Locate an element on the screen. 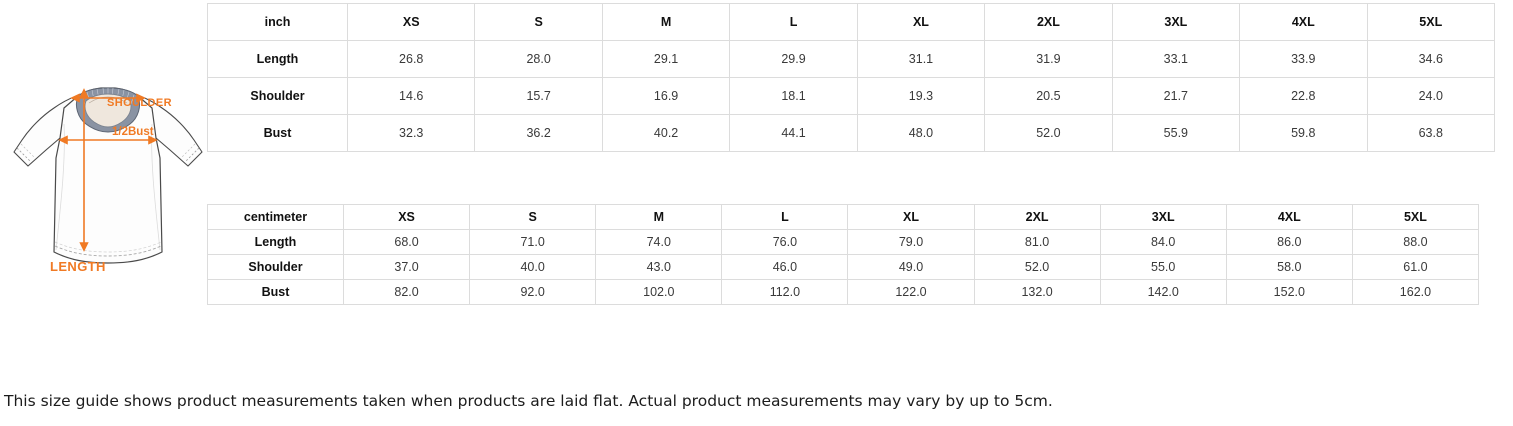 Image resolution: width=1513 pixels, height=426 pixels. column-header-cm-s: S is located at coordinates (533, 217).